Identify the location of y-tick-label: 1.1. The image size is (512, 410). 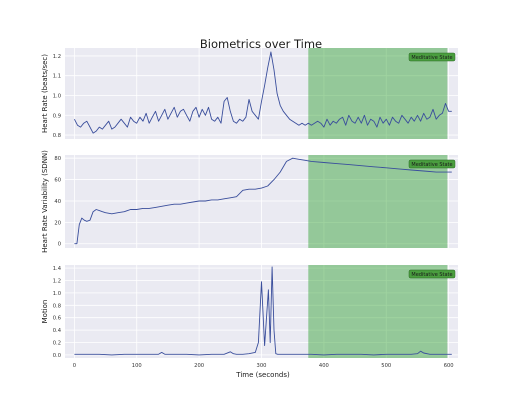
(57, 77).